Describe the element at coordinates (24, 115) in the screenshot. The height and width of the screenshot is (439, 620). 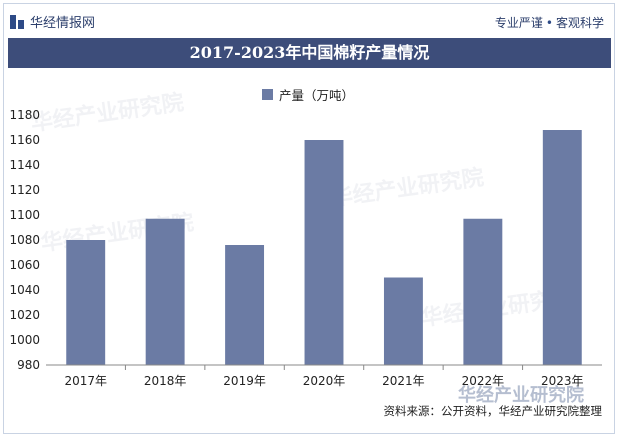
I see `y-tick-label: 1180` at that location.